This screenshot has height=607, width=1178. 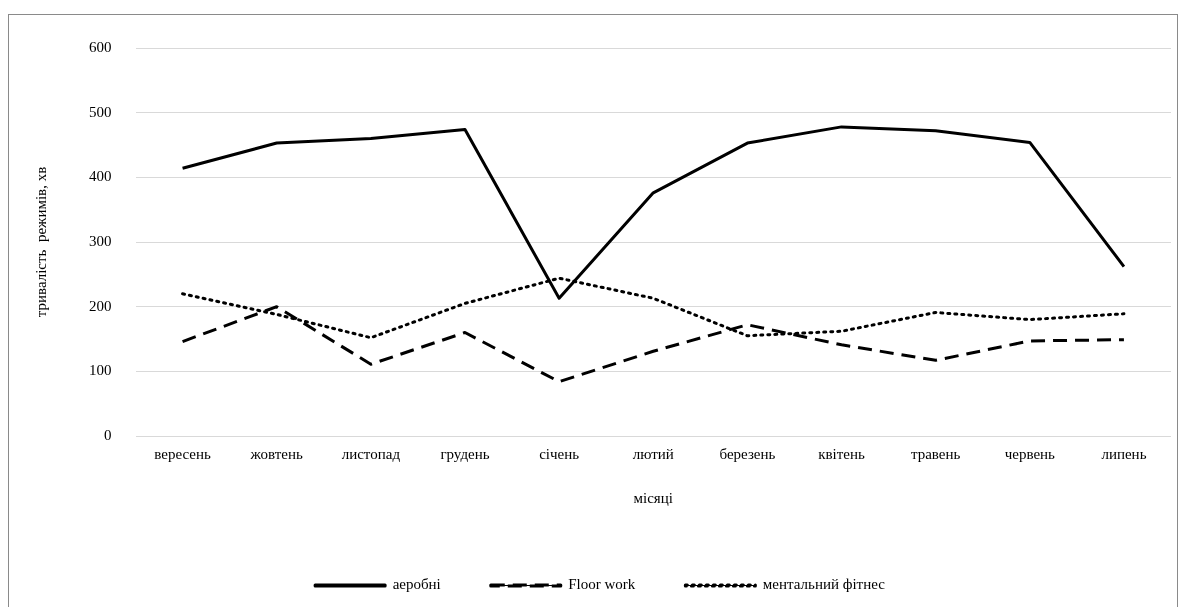 I want to click on y-tick-label: 300, so click(x=100, y=240).